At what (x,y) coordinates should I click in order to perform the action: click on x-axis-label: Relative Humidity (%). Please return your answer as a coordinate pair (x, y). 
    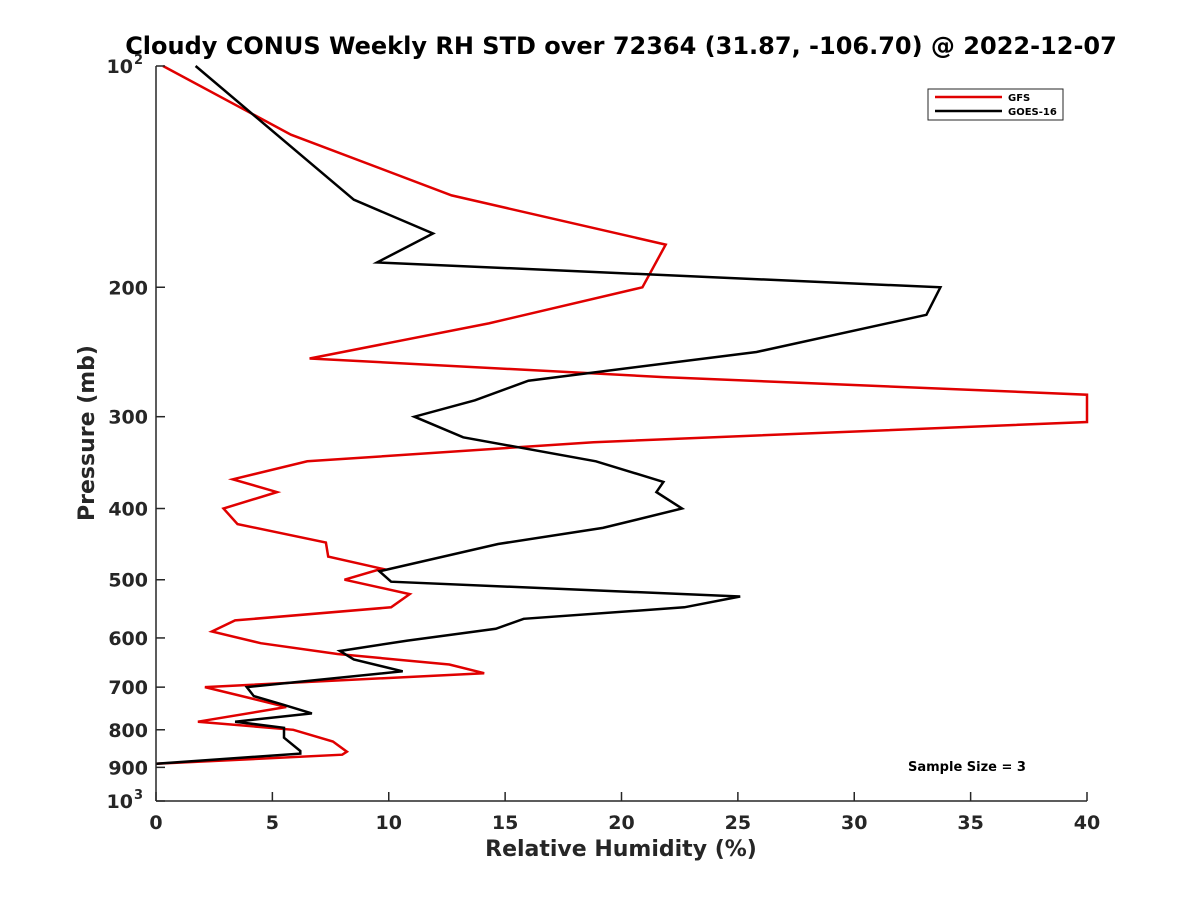
    Looking at the image, I should click on (621, 849).